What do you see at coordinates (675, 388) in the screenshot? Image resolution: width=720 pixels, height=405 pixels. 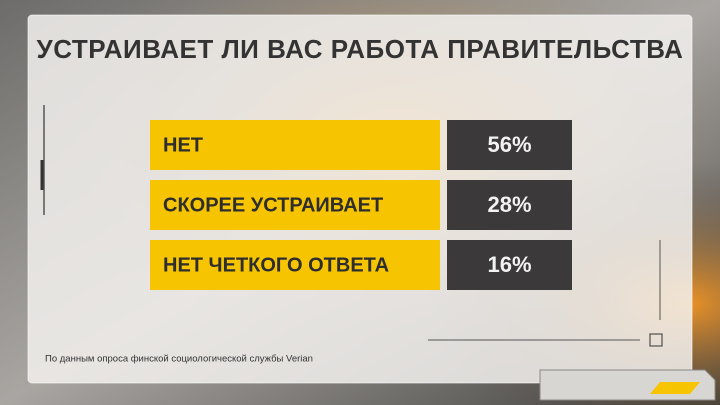 I see `decor-tab` at bounding box center [675, 388].